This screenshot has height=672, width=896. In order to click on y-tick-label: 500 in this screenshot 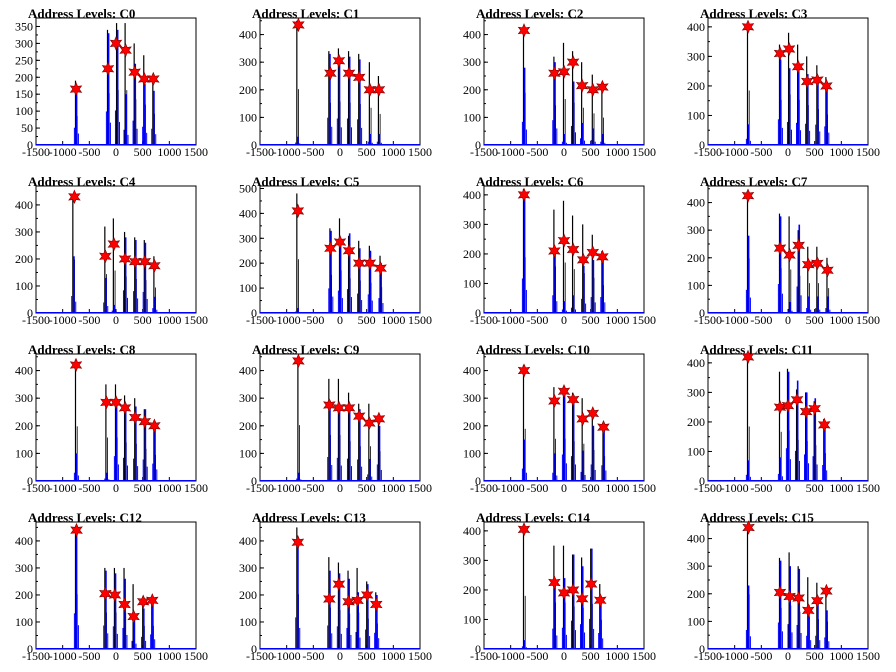, I will do `click(248, 188)`.